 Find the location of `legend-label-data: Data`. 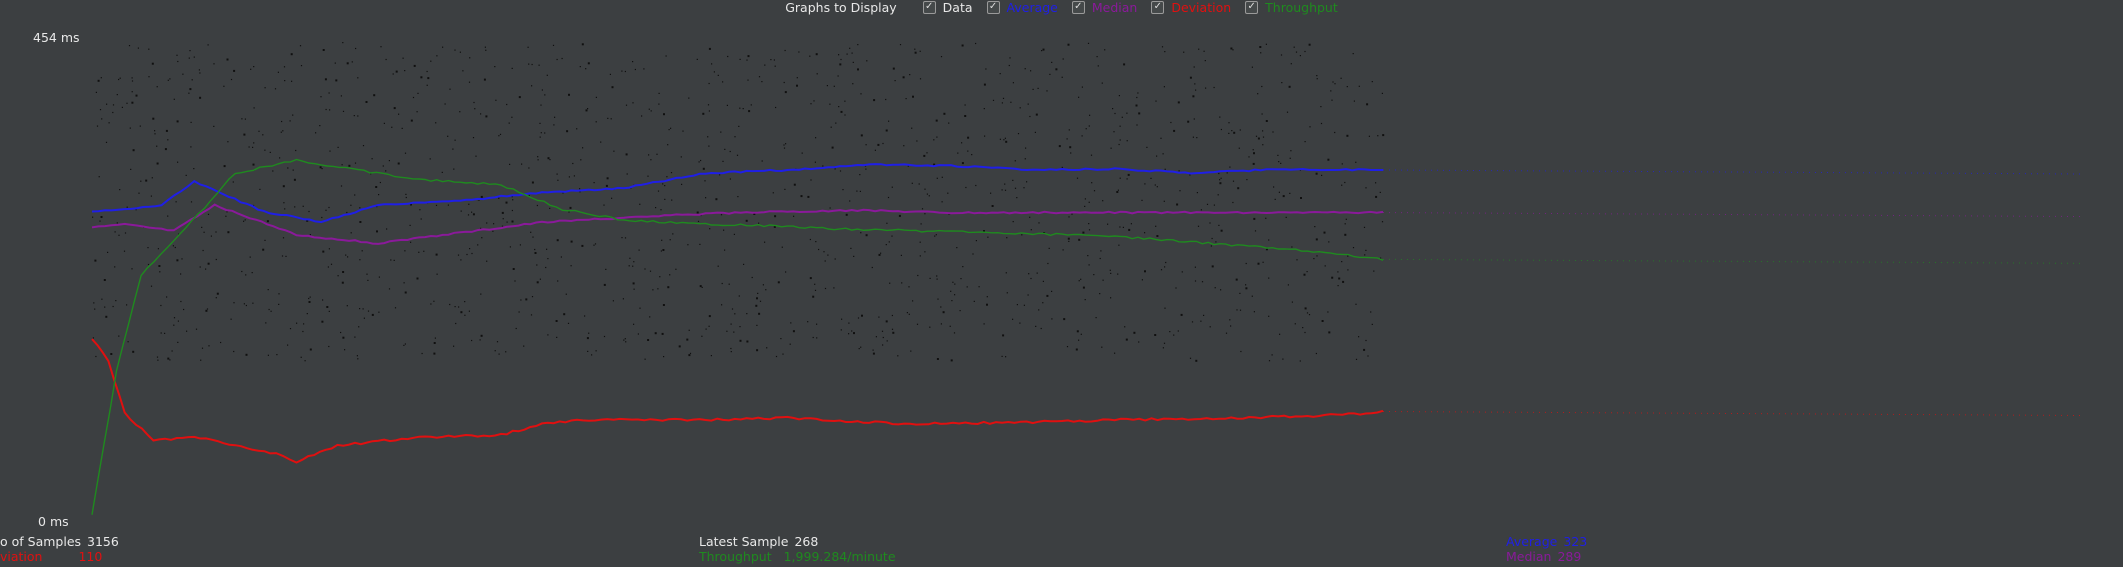

legend-label-data: Data is located at coordinates (957, 7).